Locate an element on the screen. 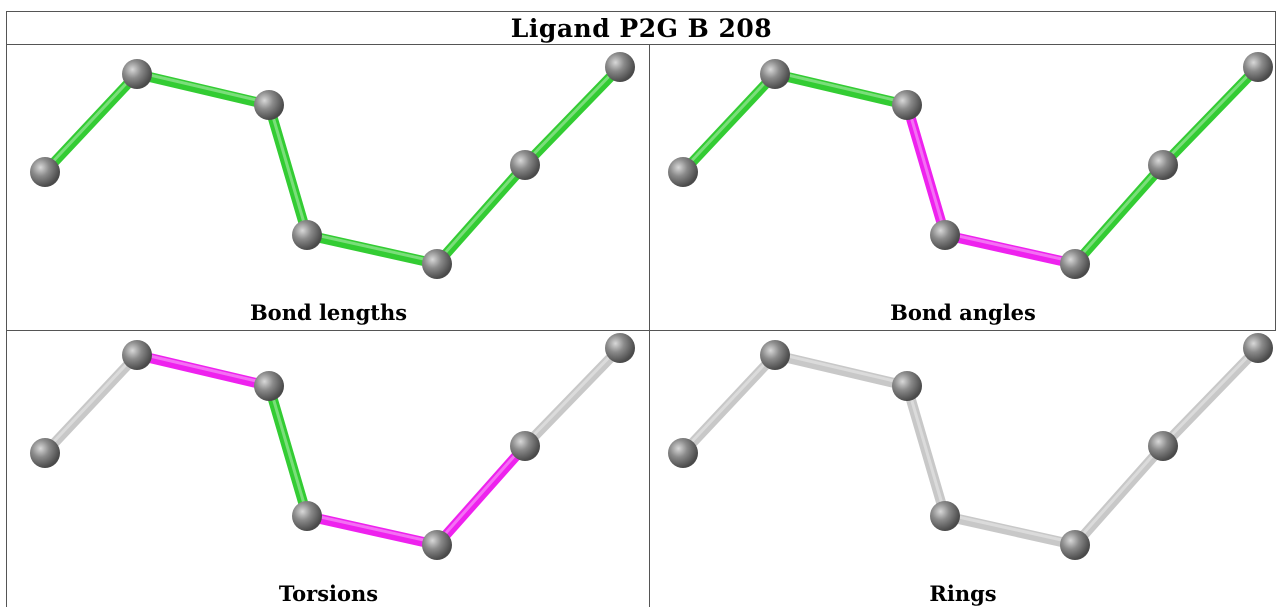 The height and width of the screenshot is (607, 1276). panel-caption: Bond angles is located at coordinates (963, 312).